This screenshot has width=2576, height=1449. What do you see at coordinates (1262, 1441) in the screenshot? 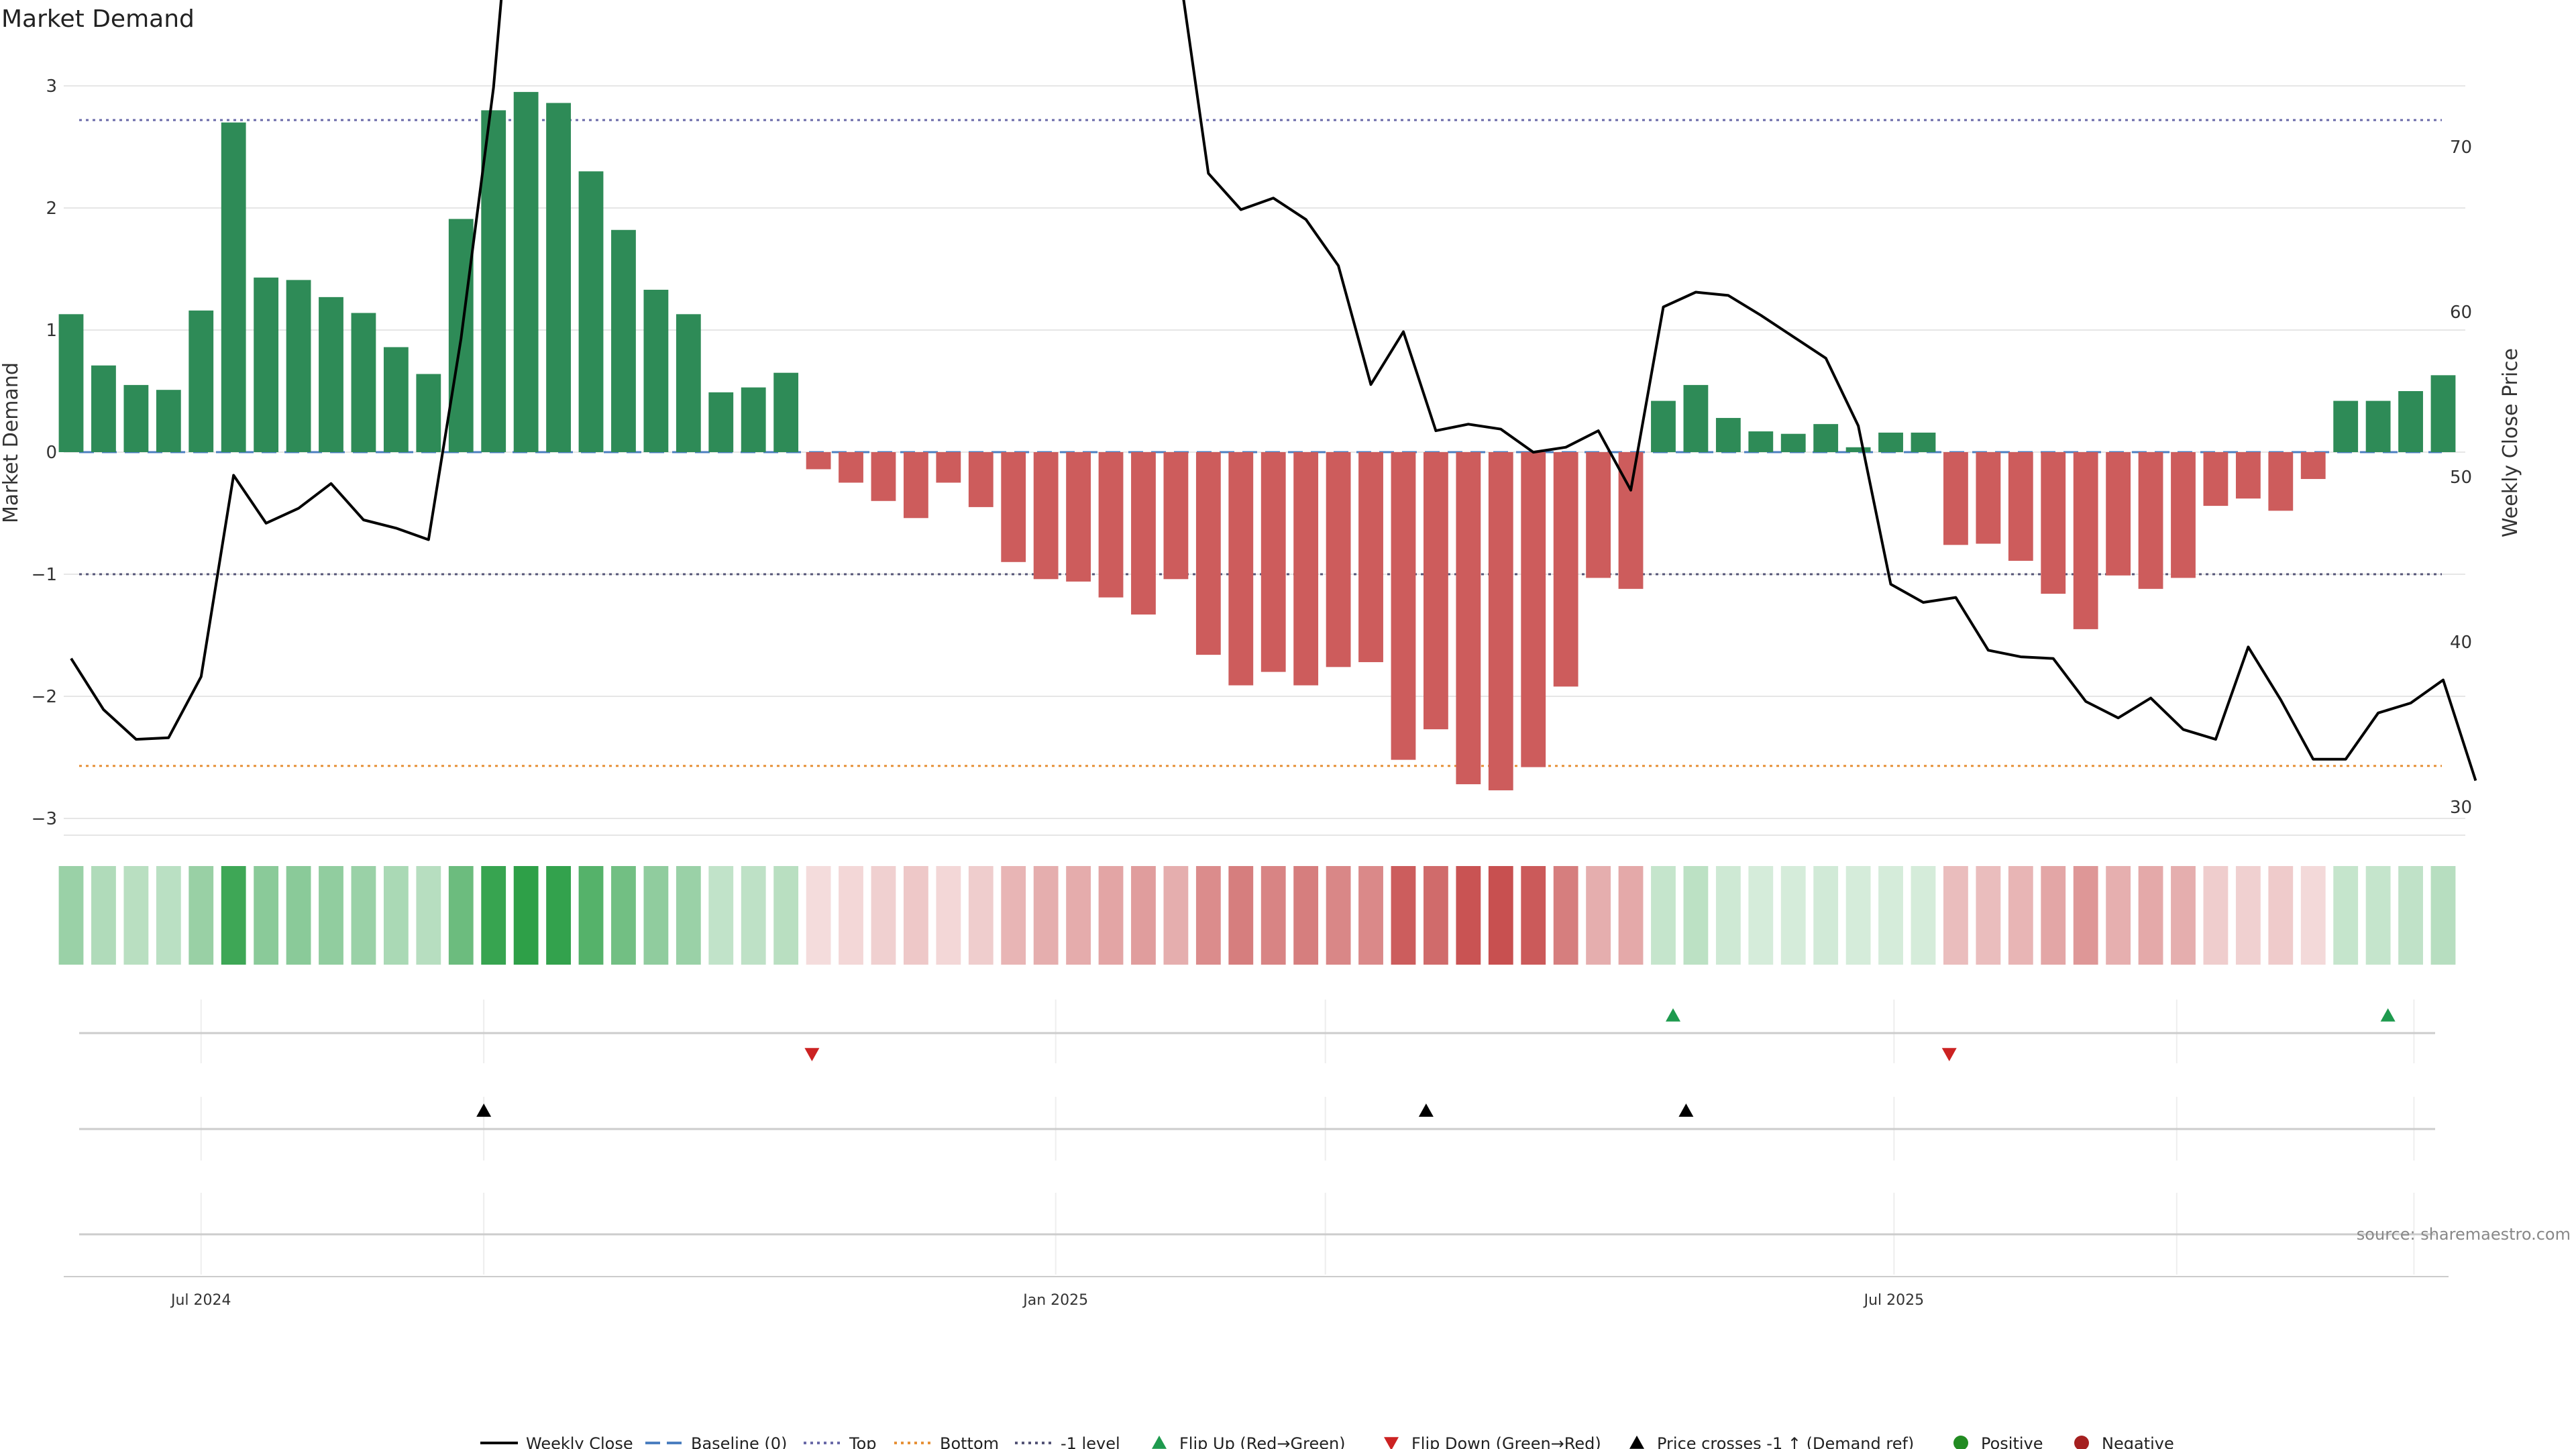
I see `legend-label: Flip Up (Red→Green)` at bounding box center [1262, 1441].